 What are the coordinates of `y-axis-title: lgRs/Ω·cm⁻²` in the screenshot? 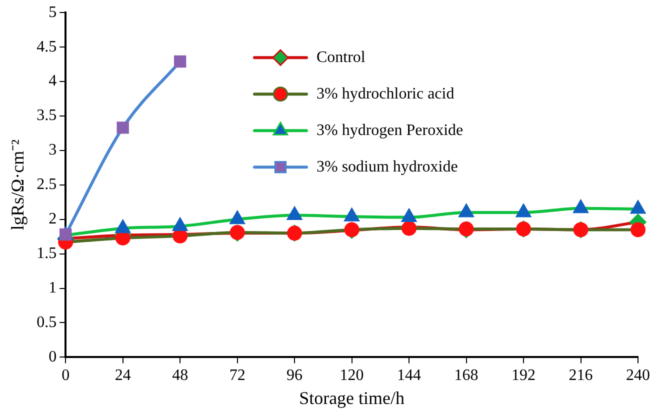 It's located at (18, 185).